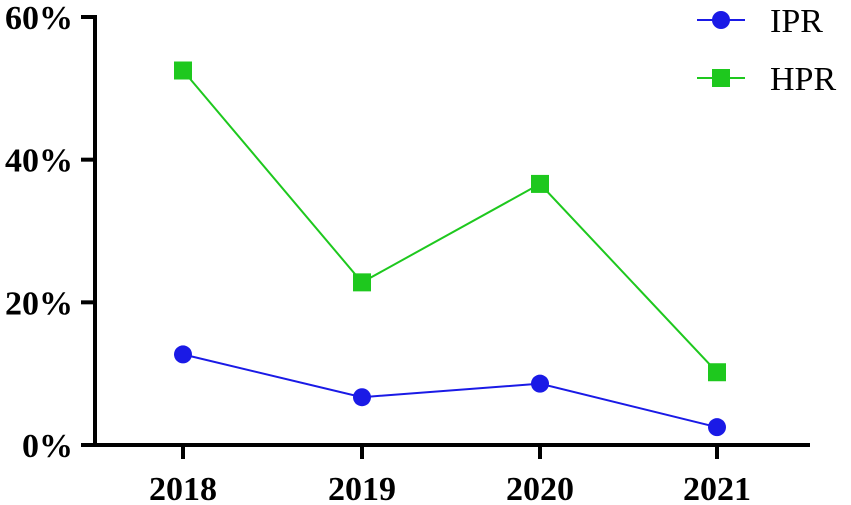 The width and height of the screenshot is (851, 505). Describe the element at coordinates (50, 232) in the screenshot. I see `y-ticks: 0% 20% 40% 60%` at that location.